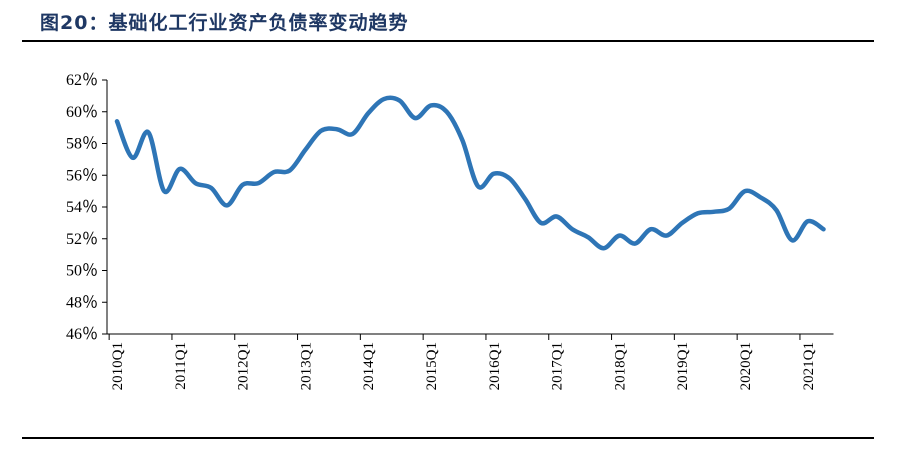 Image resolution: width=904 pixels, height=449 pixels. I want to click on x-tick-label: 2016Q1, so click(495, 366).